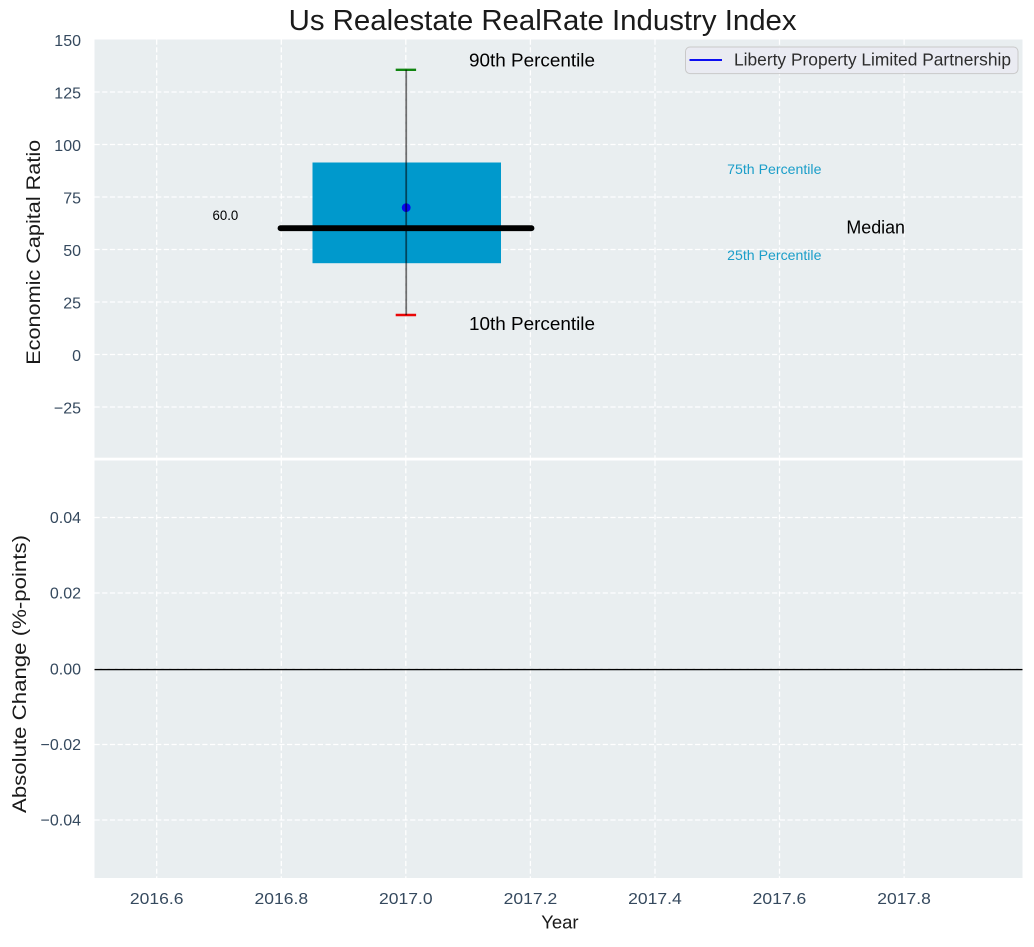  Describe the element at coordinates (655, 899) in the screenshot. I see `svg-text: 2017.4` at that location.